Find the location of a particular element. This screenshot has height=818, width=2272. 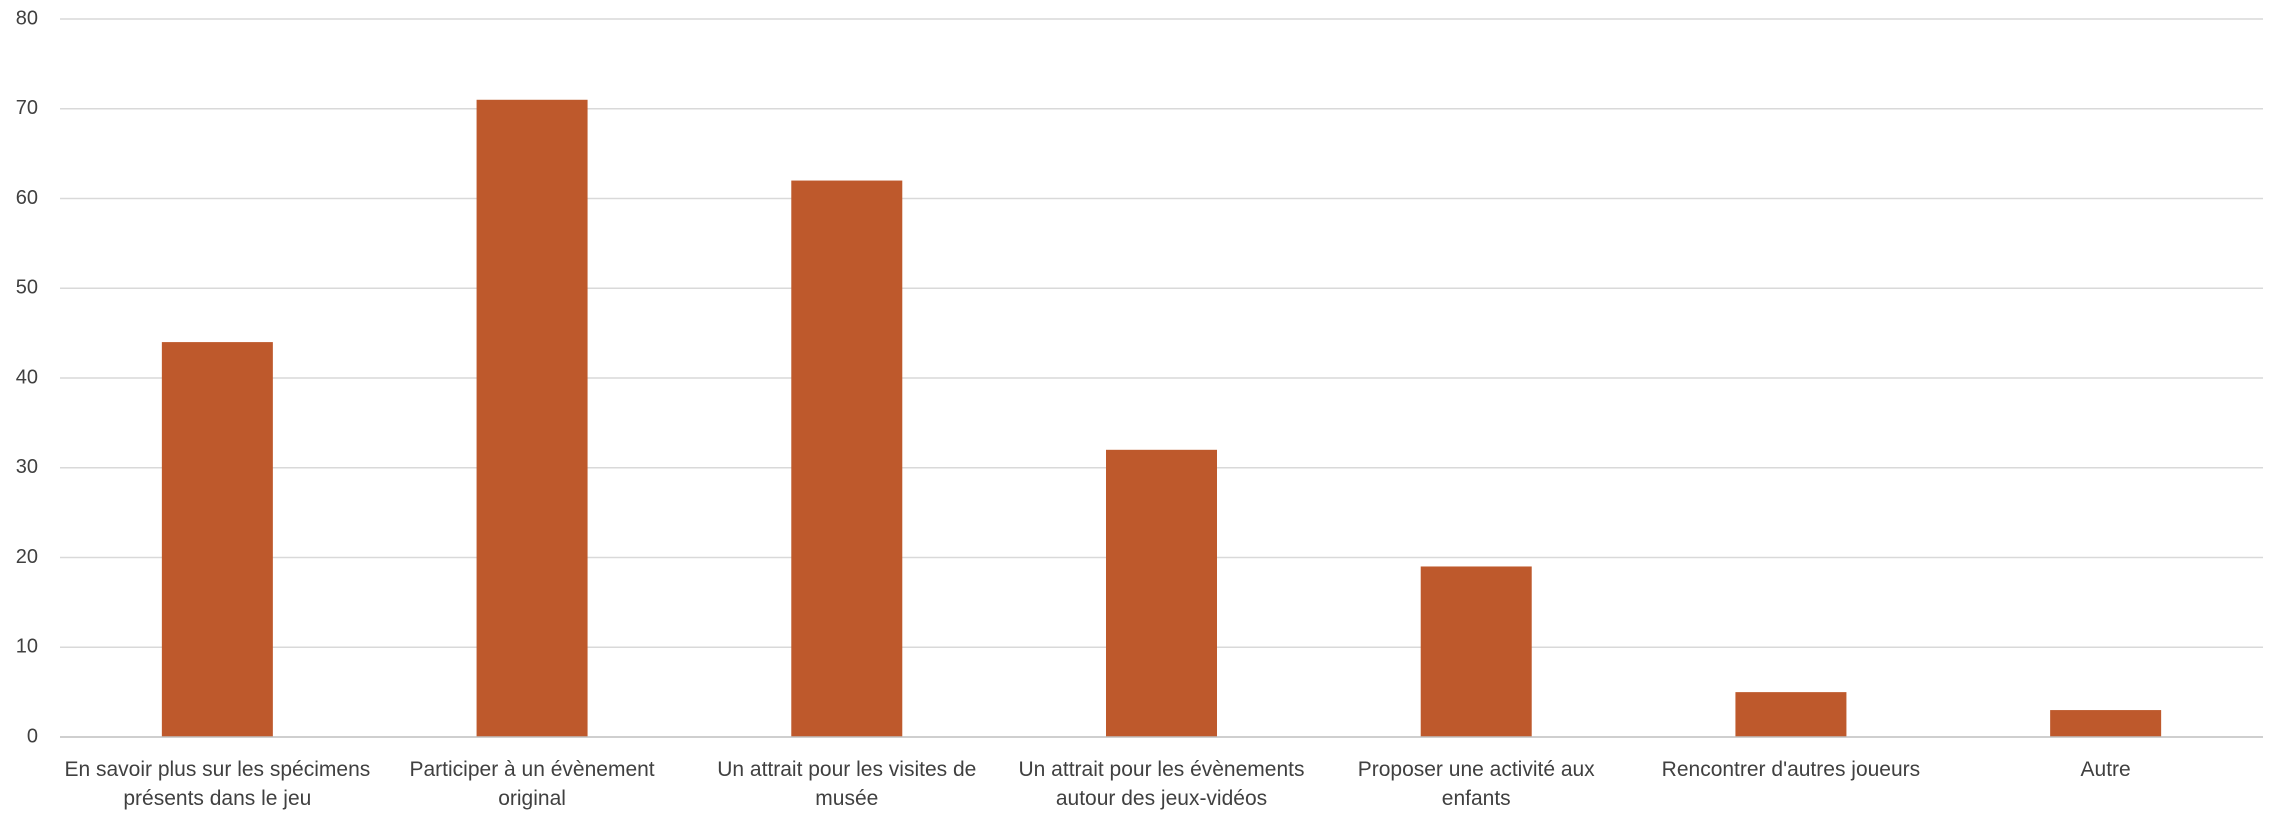

x-tick-label: Autre is located at coordinates (2106, 769).